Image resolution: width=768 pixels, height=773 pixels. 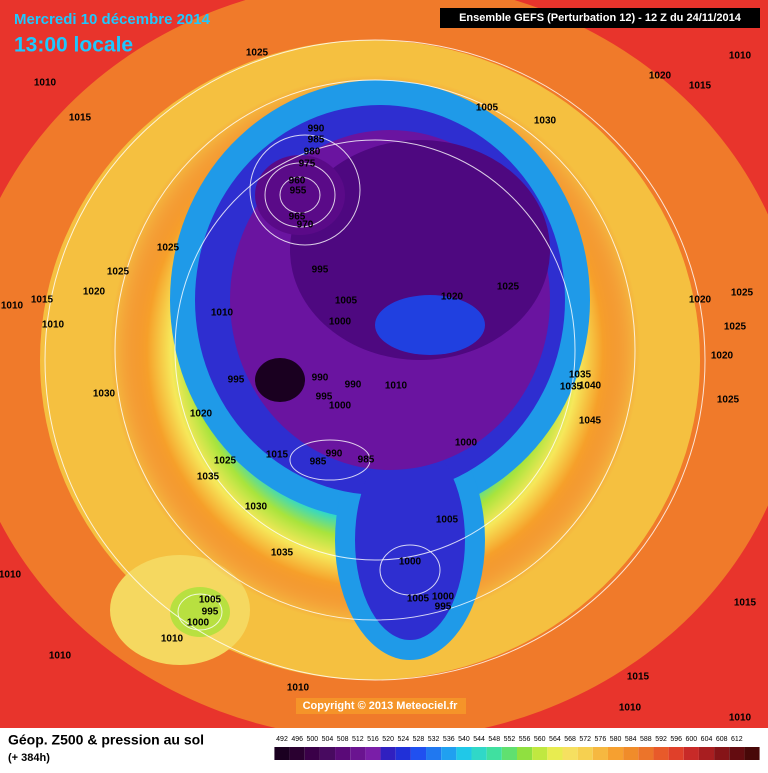 What do you see at coordinates (540, 739) in the screenshot?
I see `colorbar-label: 560` at bounding box center [540, 739].